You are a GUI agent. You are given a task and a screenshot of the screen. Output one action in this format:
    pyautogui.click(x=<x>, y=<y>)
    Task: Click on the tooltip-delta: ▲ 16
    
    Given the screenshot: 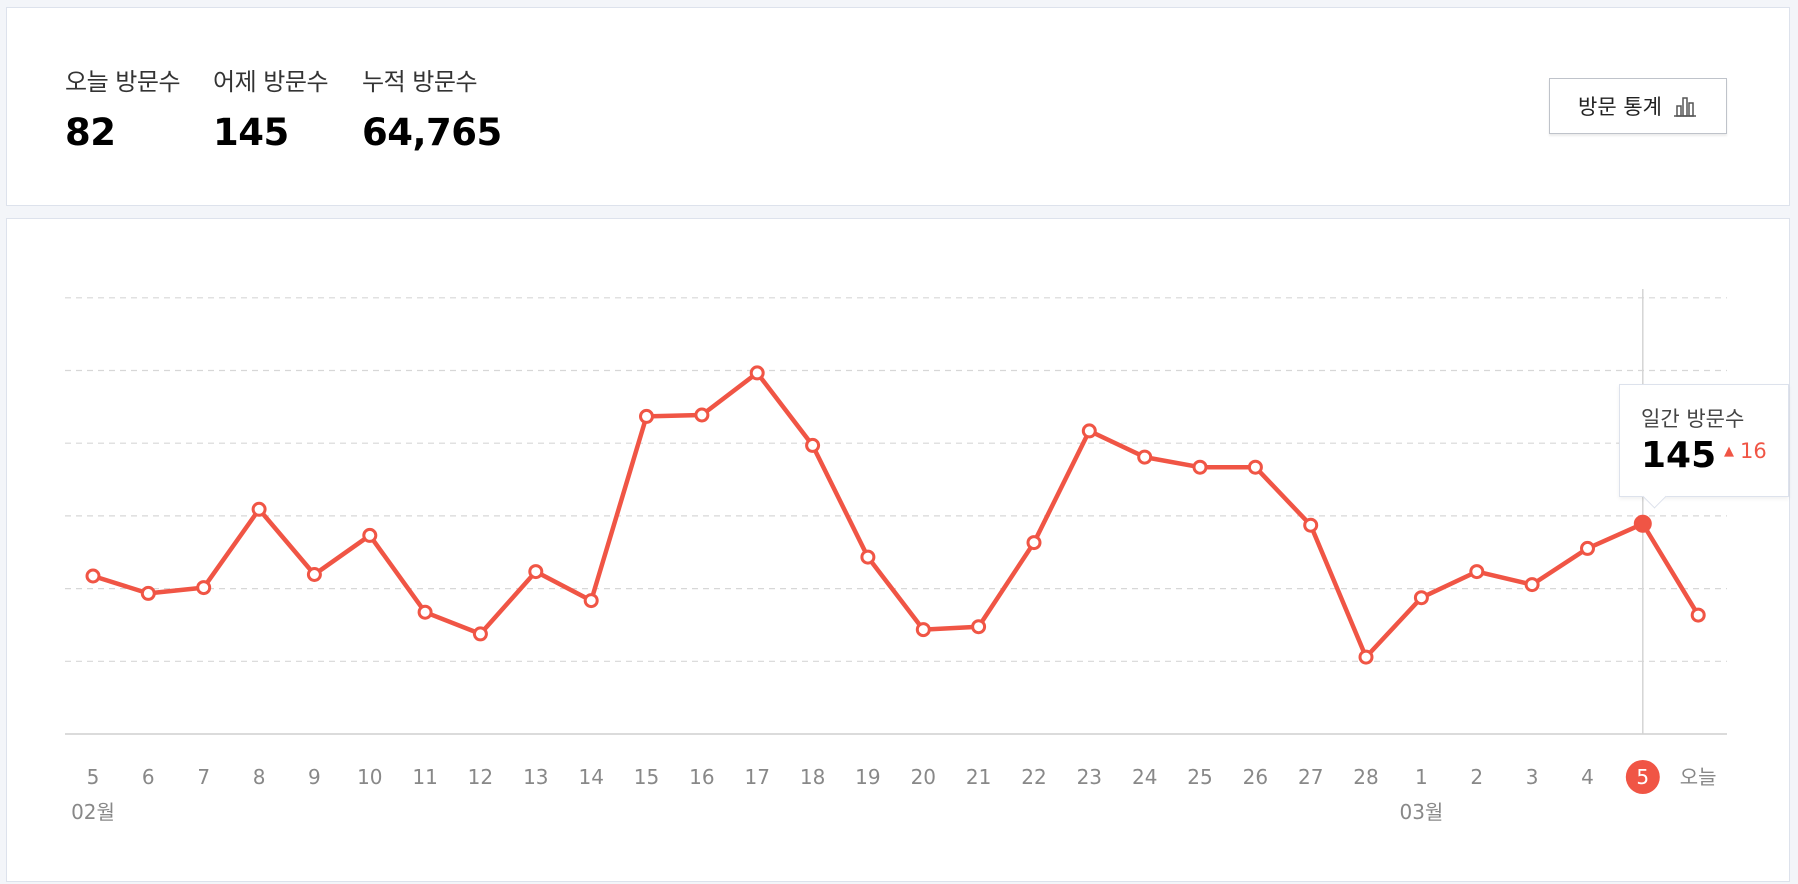 What is the action you would take?
    pyautogui.click(x=1745, y=451)
    